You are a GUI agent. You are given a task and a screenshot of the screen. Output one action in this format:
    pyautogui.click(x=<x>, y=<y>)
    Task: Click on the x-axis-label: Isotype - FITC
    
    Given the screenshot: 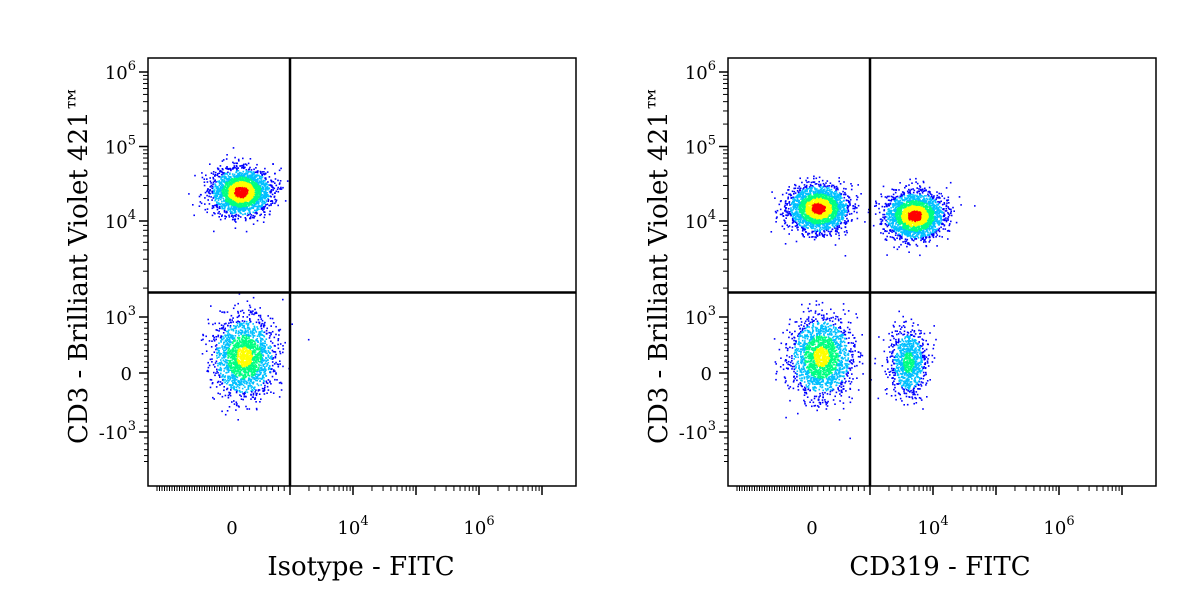 What is the action you would take?
    pyautogui.click(x=361, y=567)
    